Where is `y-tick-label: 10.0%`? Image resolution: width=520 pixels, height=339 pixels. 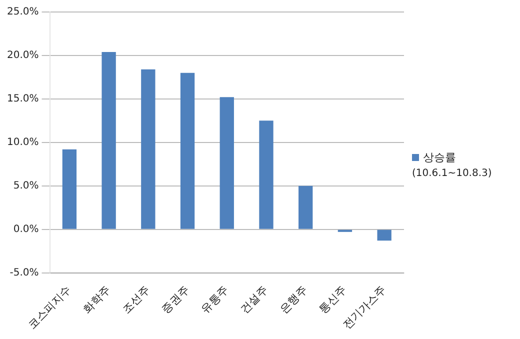 y-tick-label: 10.0% is located at coordinates (22, 142).